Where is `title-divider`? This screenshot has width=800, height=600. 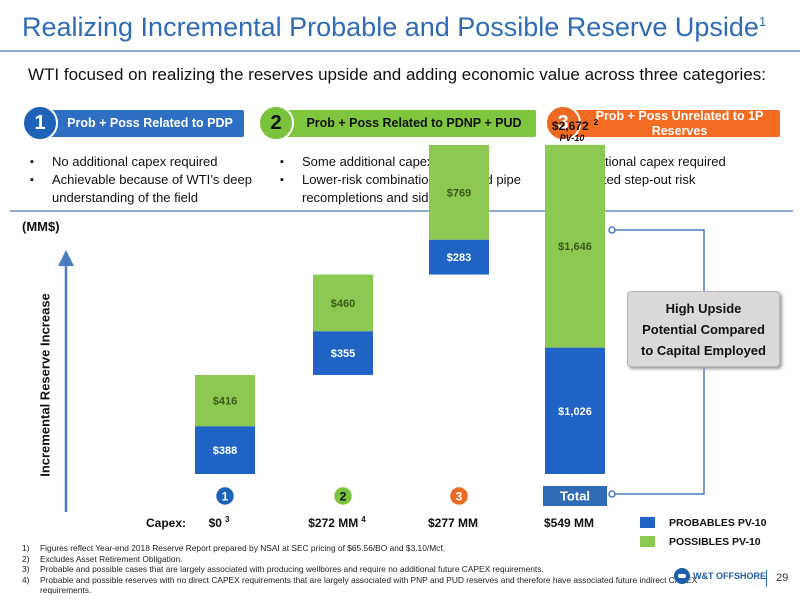 title-divider is located at coordinates (400, 51).